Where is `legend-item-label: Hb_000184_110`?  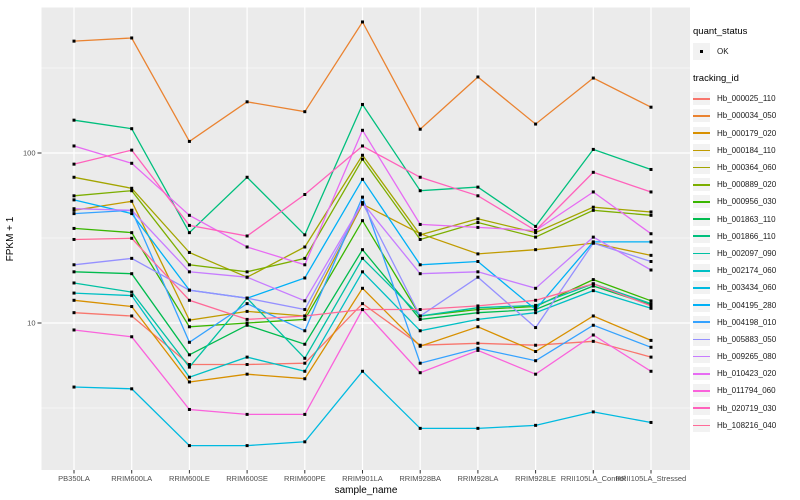 legend-item-label: Hb_000184_110 is located at coordinates (746, 150).